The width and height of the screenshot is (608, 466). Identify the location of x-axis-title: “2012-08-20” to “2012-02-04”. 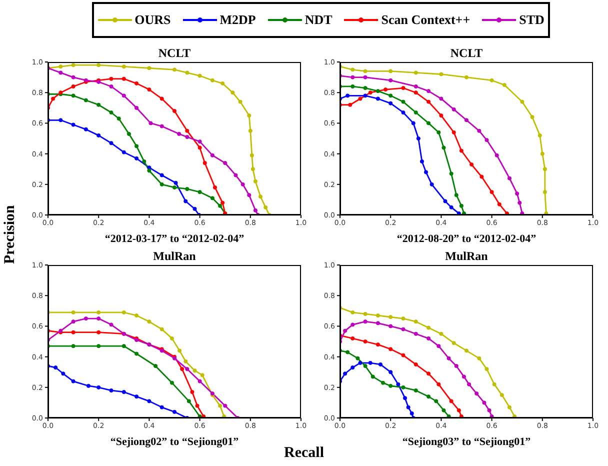
(466, 239).